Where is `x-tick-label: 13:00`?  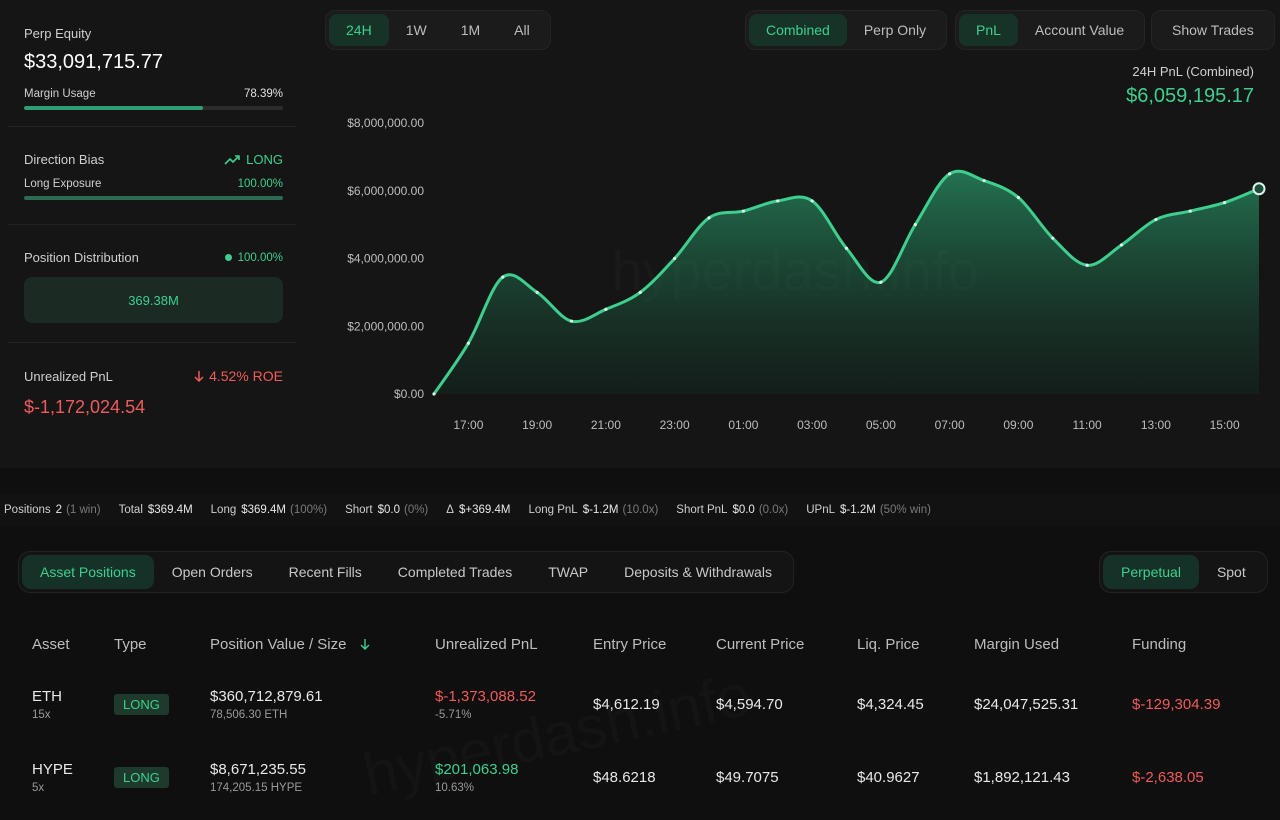 x-tick-label: 13:00 is located at coordinates (1156, 425).